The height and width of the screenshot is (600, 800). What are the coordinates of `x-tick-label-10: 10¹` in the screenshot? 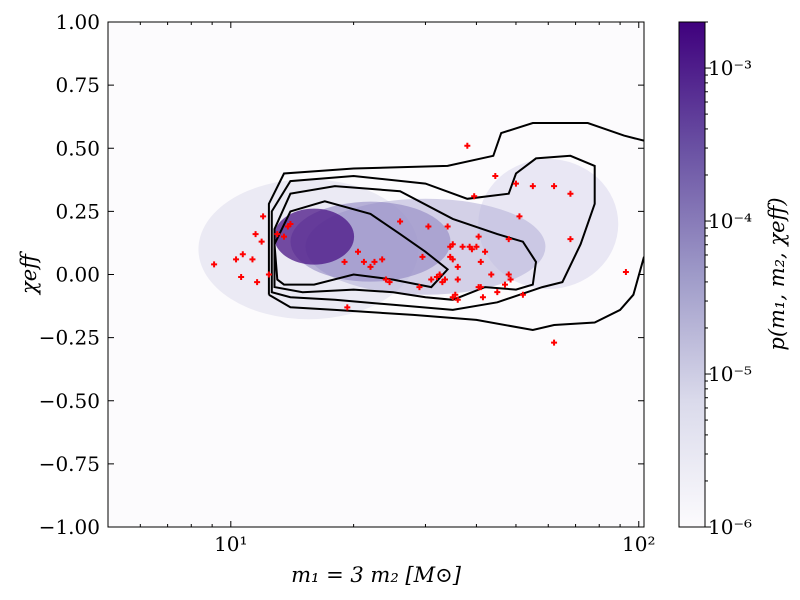 It's located at (230, 544).